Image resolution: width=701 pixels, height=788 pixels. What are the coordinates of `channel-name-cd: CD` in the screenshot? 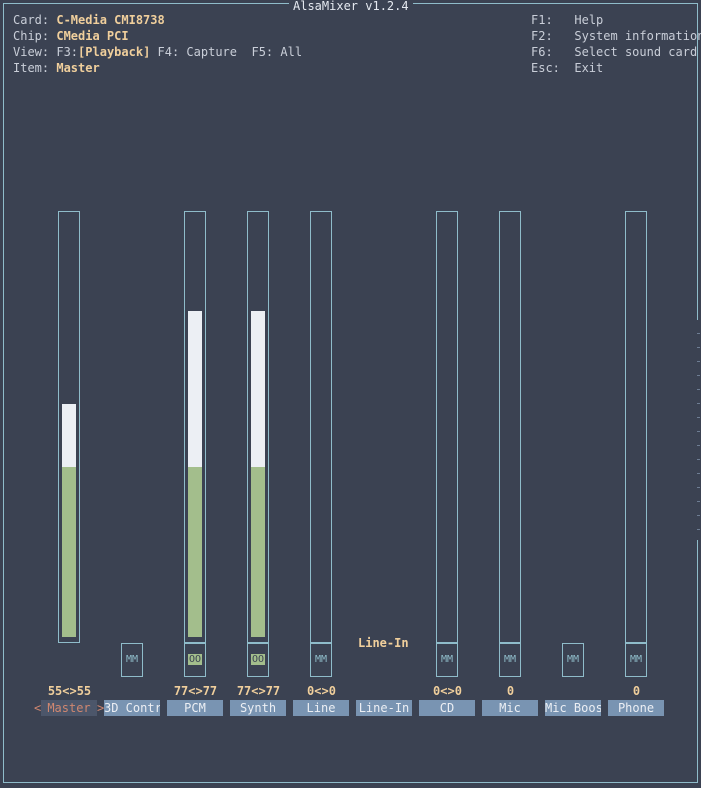 It's located at (447, 708).